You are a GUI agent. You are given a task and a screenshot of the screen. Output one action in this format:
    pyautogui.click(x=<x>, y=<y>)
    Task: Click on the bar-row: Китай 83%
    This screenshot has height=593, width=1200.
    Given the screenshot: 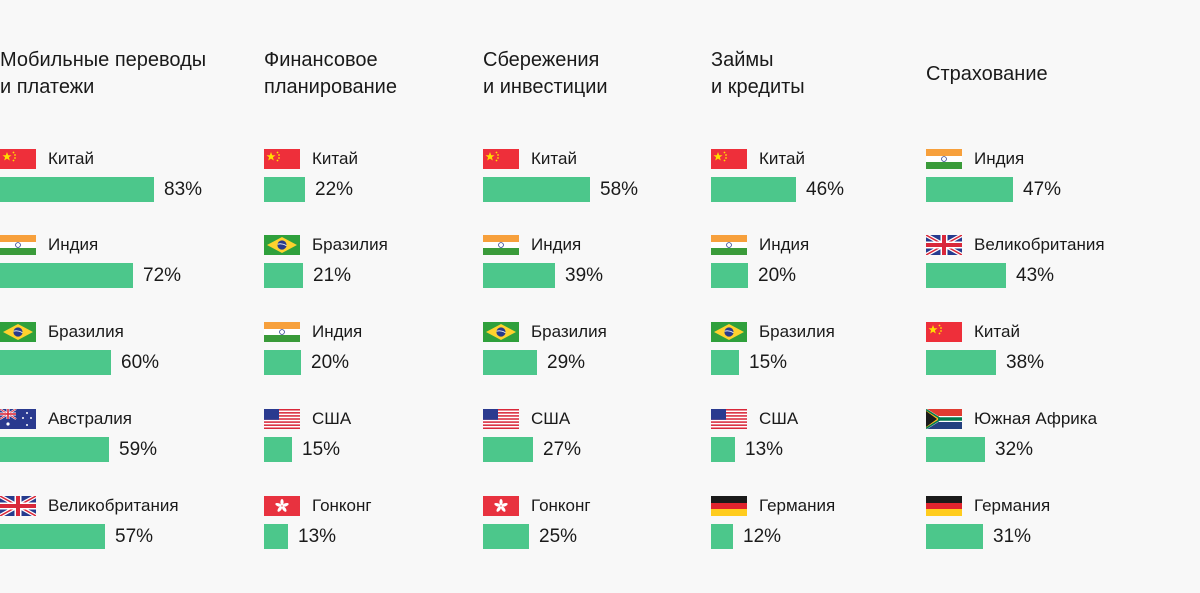 What is the action you would take?
    pyautogui.click(x=120, y=179)
    